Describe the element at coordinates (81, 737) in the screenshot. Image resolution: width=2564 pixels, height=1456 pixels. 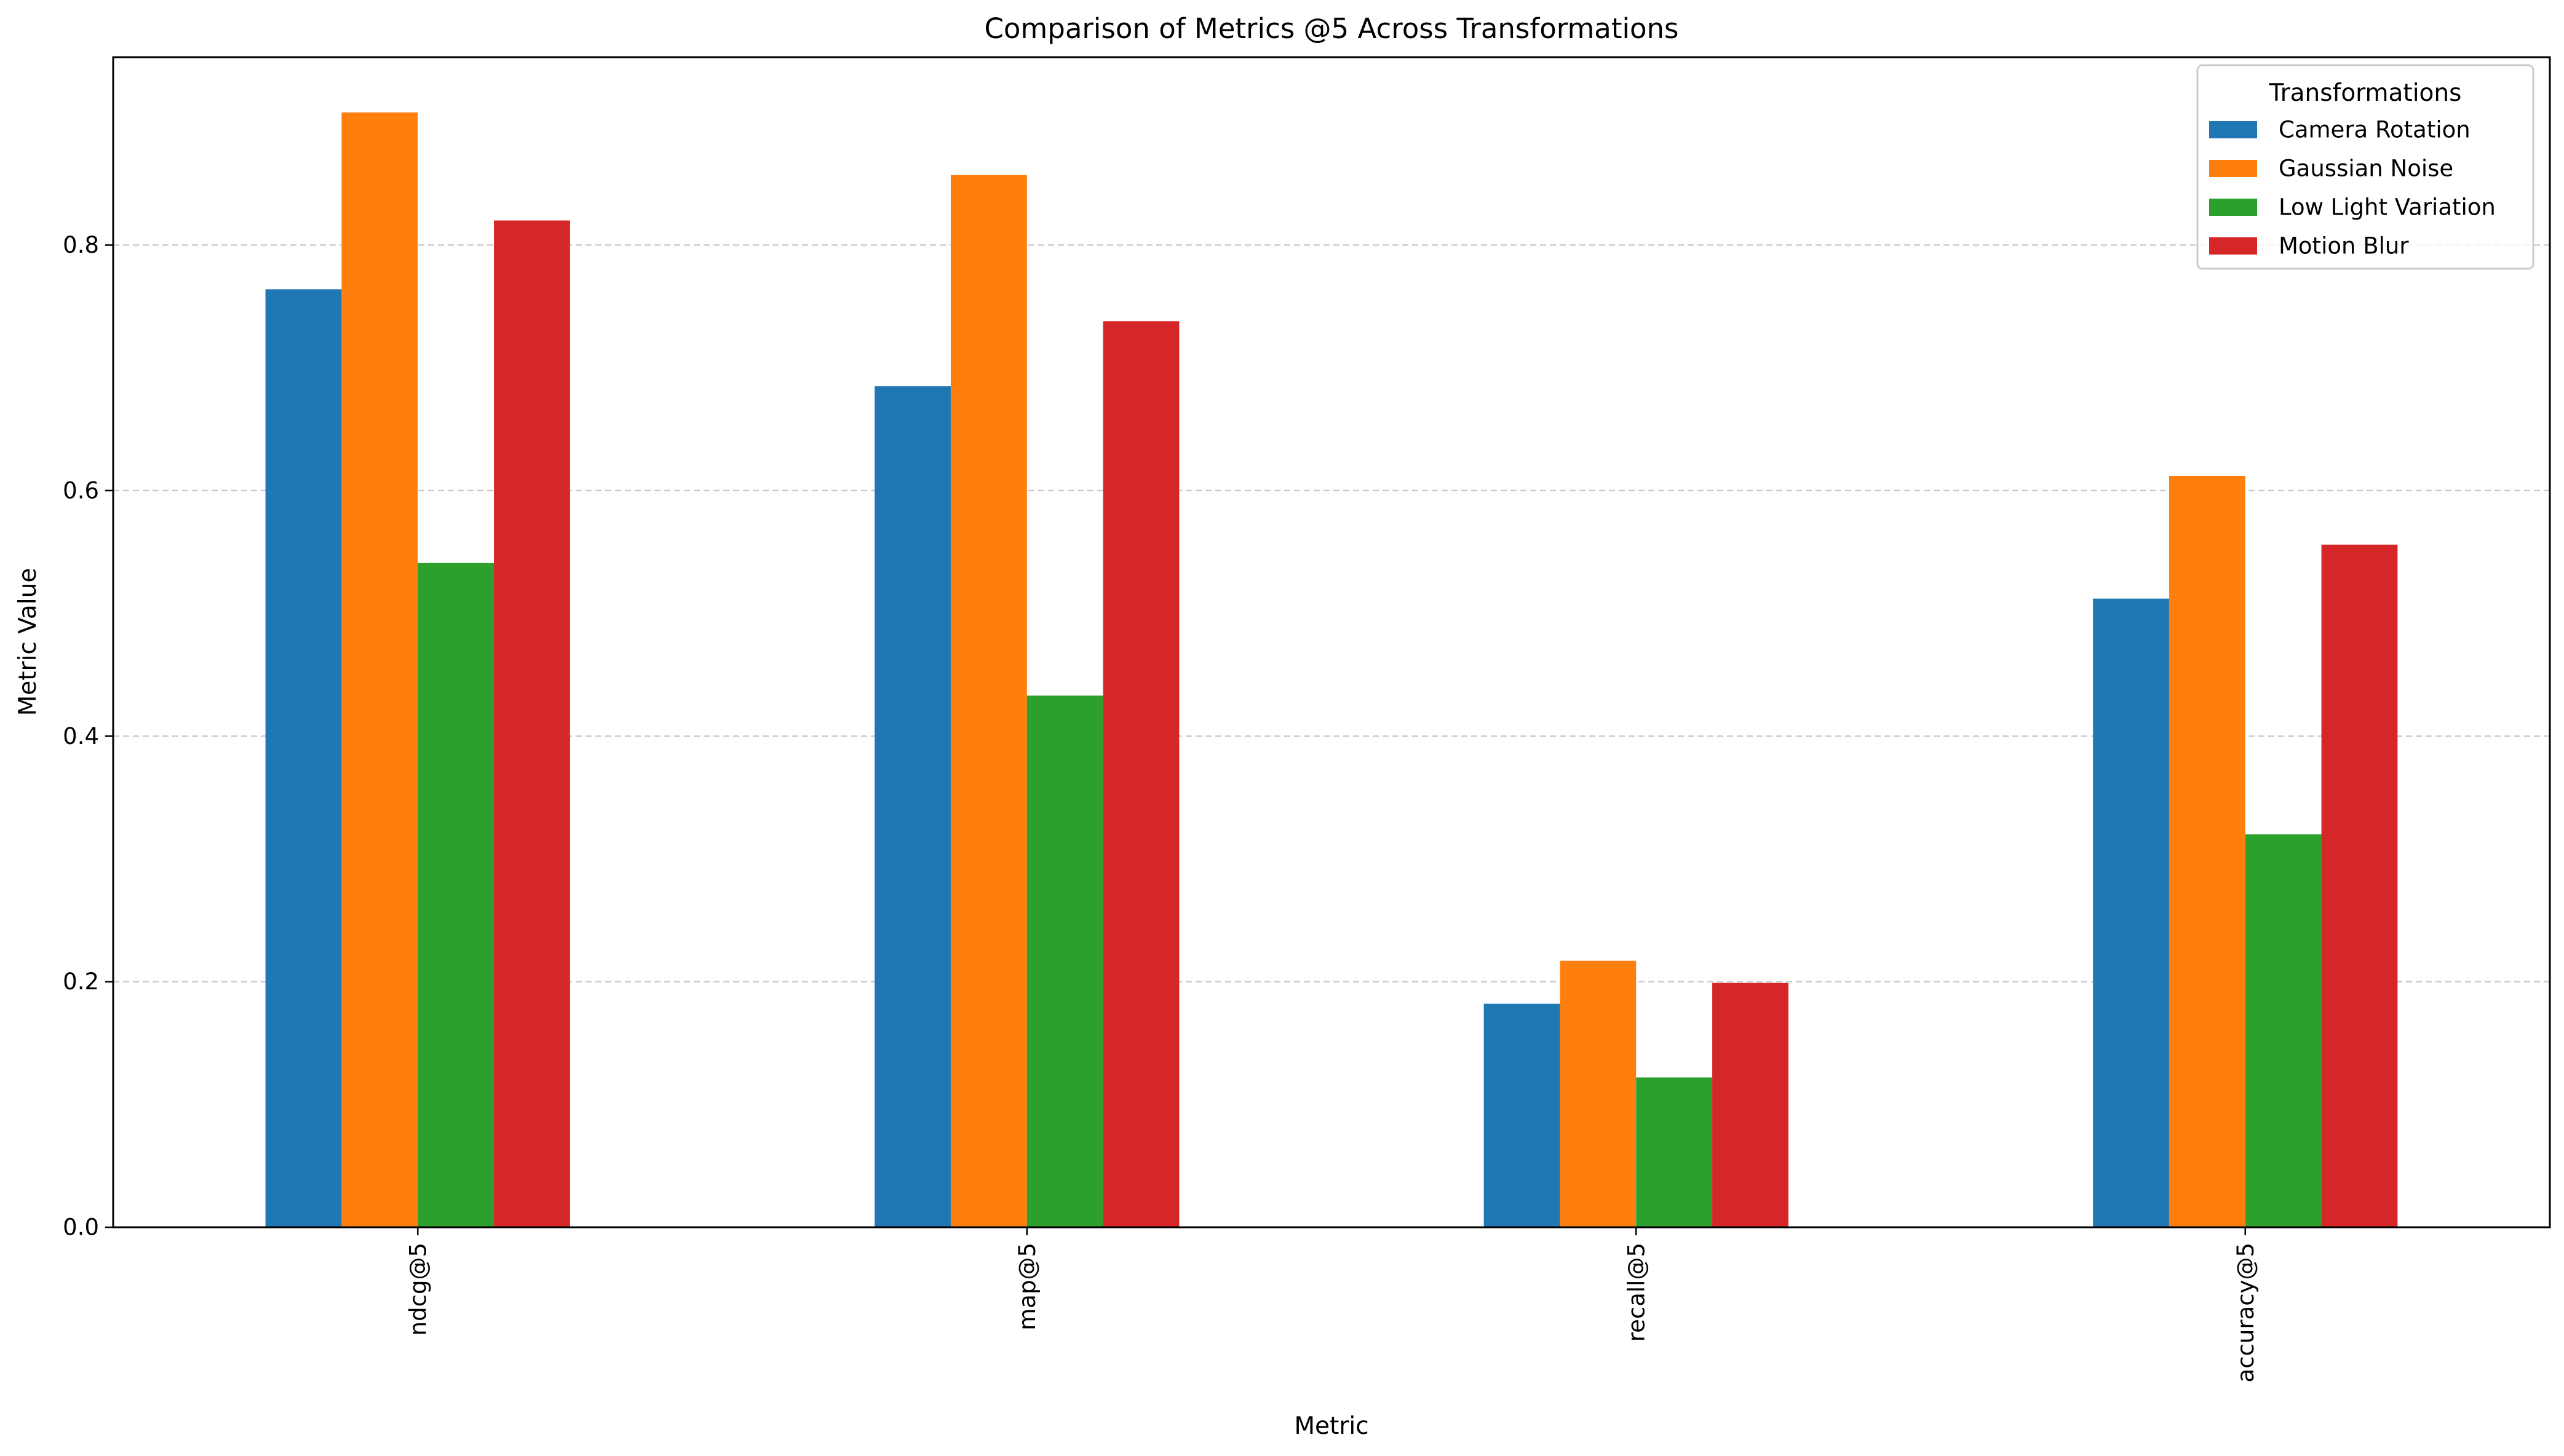
I see `y-tick-label: 0.4` at that location.